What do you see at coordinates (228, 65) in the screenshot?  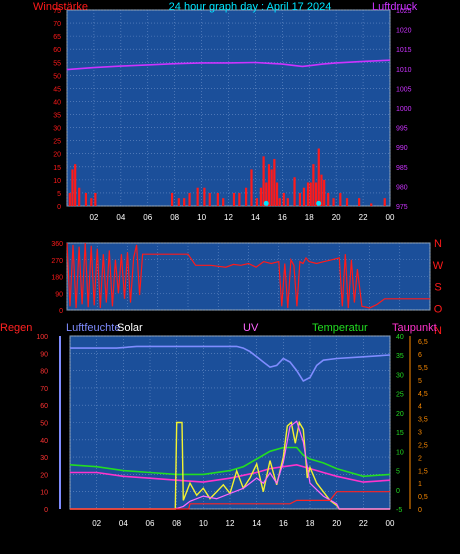 I see `pressure-line` at bounding box center [228, 65].